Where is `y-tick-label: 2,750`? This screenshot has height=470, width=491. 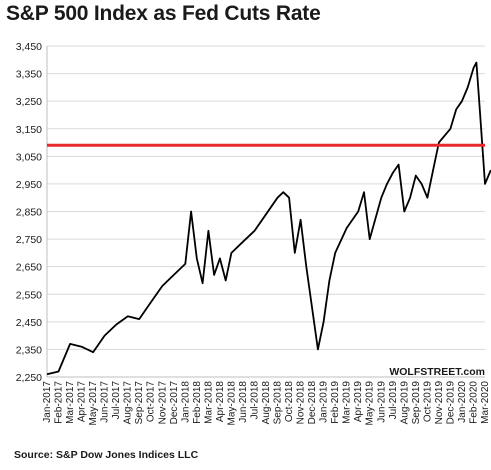
y-tick-label: 2,750 is located at coordinates (29, 240).